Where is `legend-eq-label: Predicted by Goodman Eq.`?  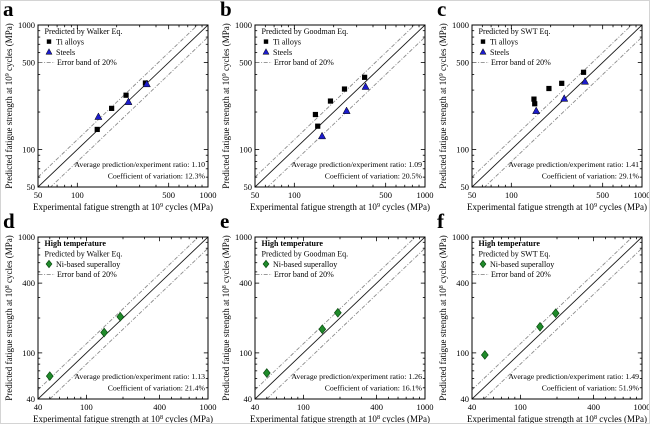 legend-eq-label: Predicted by Goodman Eq. is located at coordinates (305, 253).